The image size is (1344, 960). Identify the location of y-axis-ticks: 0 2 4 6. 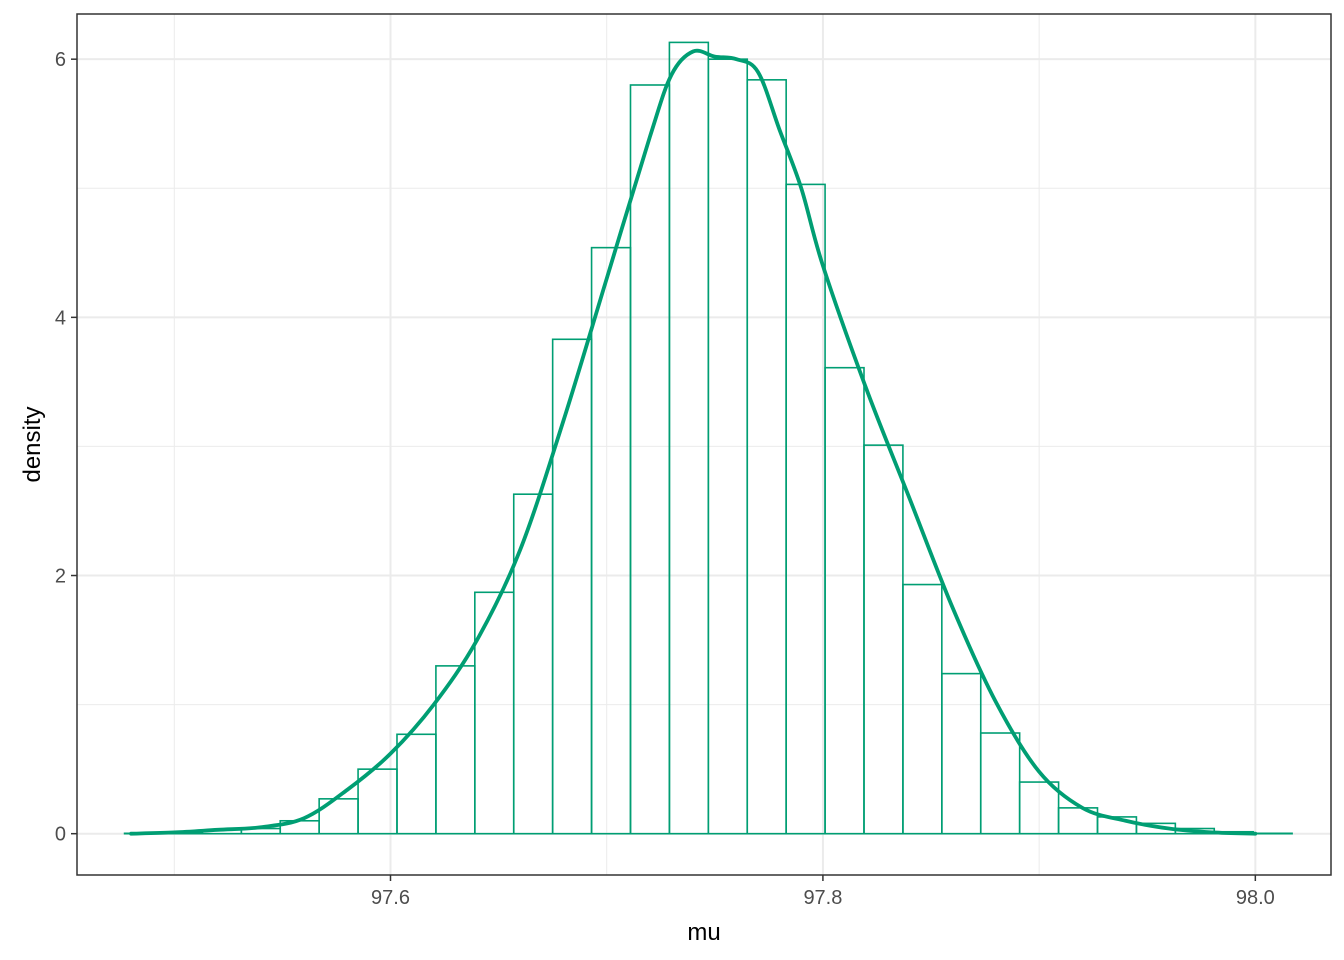
(66, 447).